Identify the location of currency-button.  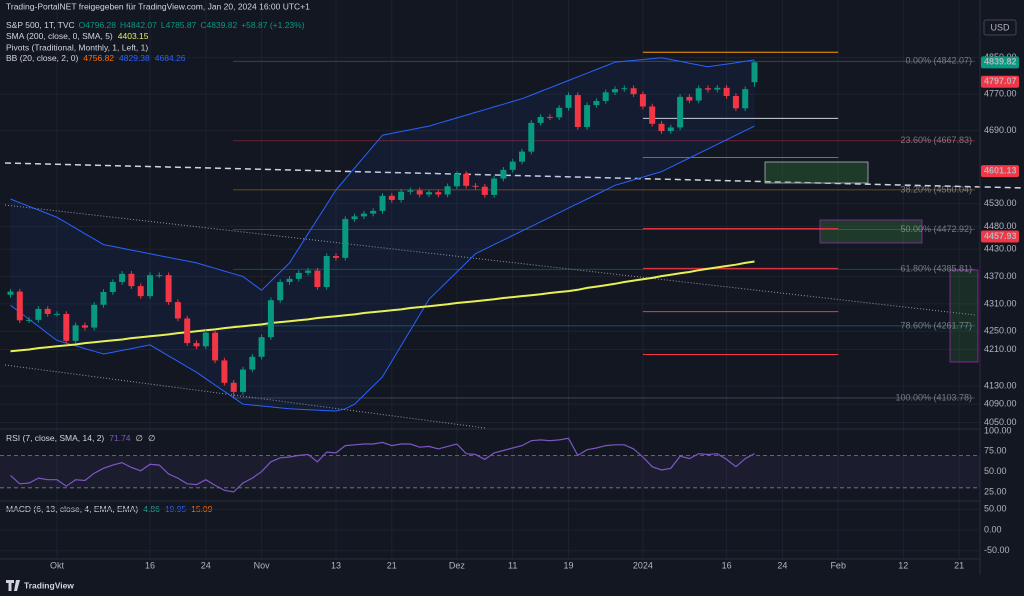
(1000, 27).